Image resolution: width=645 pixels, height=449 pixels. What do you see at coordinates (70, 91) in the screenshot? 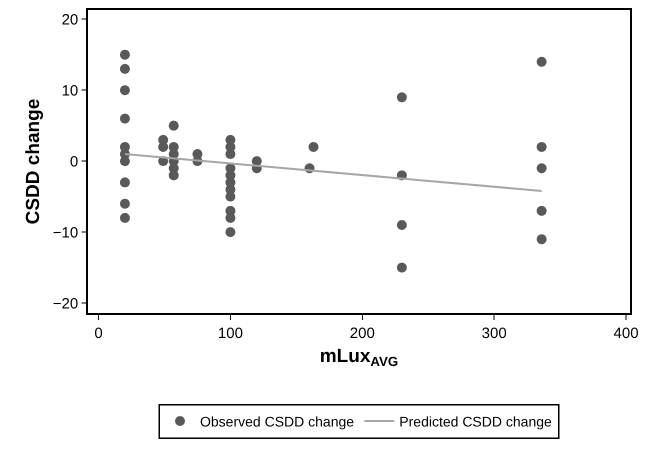
I see `y-tick-label: 10` at bounding box center [70, 91].